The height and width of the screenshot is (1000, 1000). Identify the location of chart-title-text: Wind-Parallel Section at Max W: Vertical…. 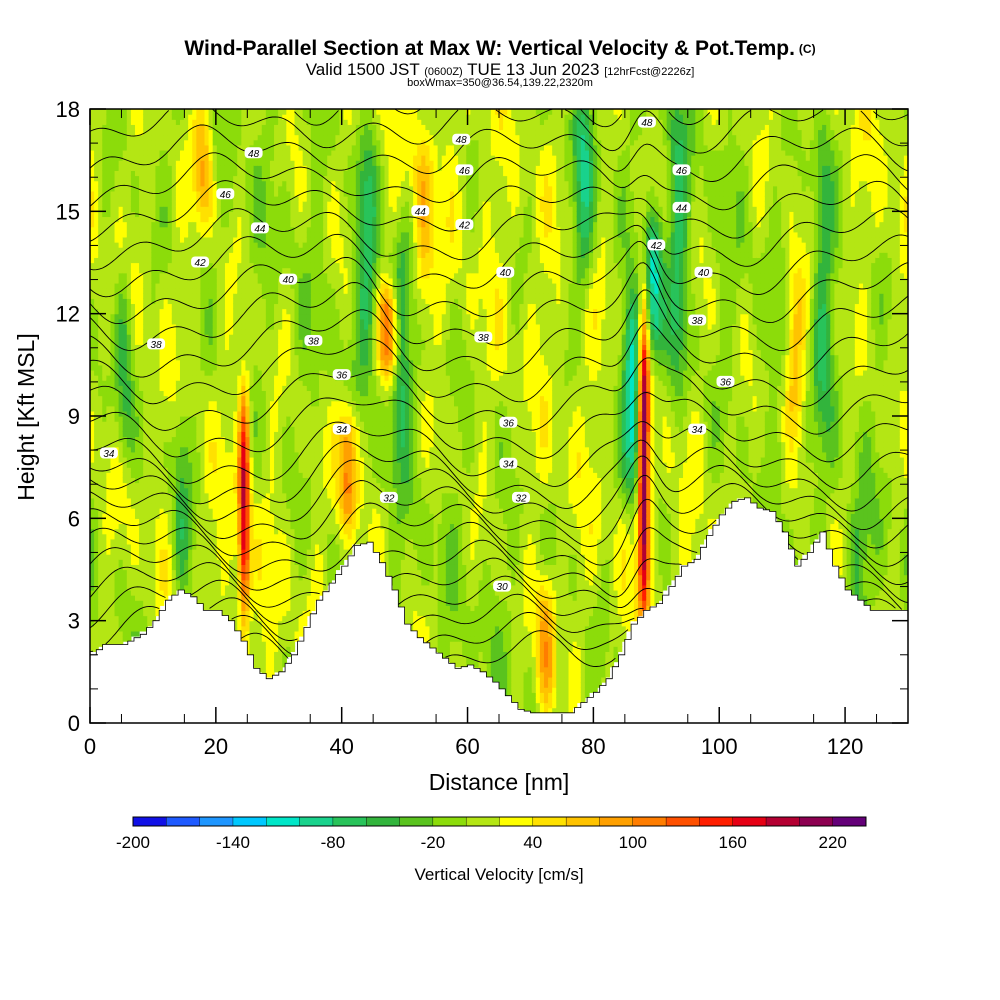
(489, 48).